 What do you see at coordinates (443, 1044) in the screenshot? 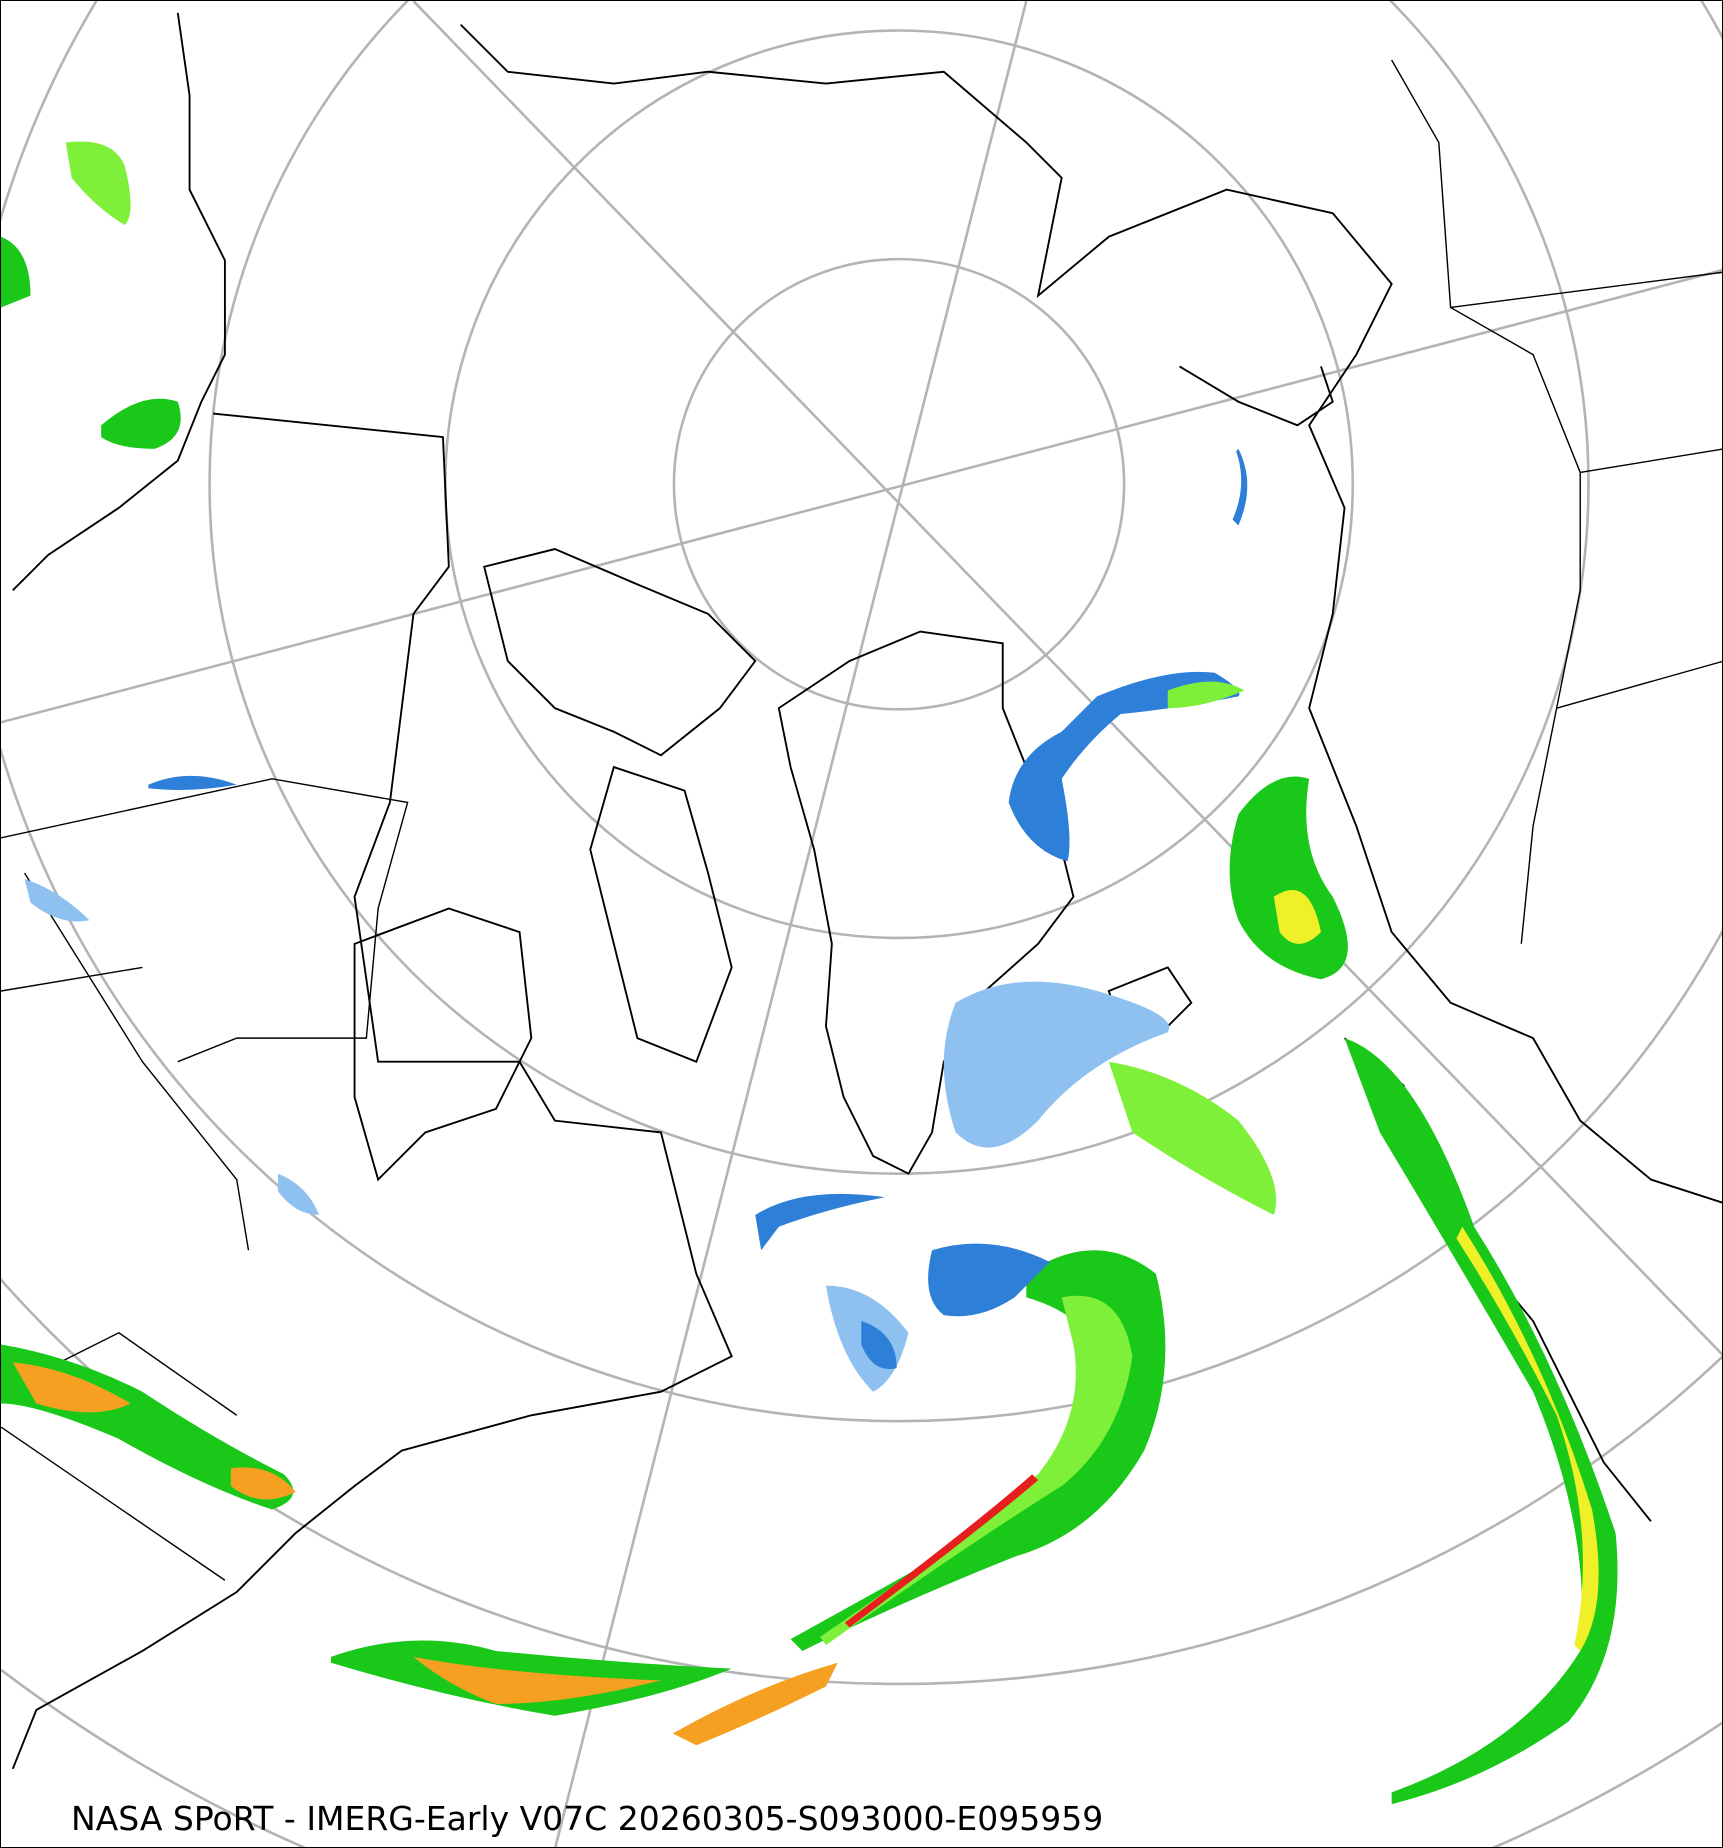
I see `hudson-bay` at bounding box center [443, 1044].